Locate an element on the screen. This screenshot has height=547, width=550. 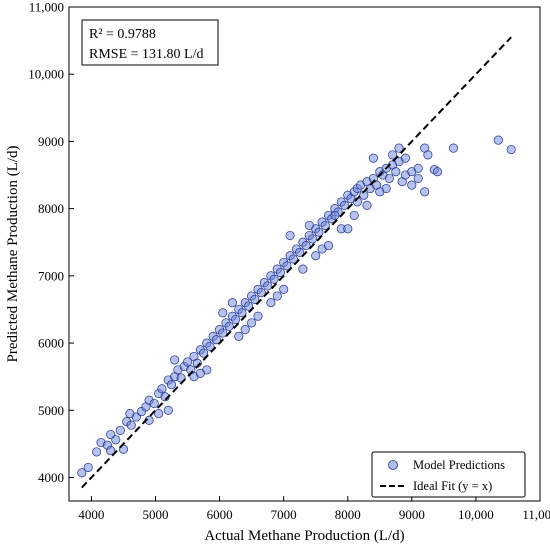
x-tick-label-5: 9000 is located at coordinates (412, 514).